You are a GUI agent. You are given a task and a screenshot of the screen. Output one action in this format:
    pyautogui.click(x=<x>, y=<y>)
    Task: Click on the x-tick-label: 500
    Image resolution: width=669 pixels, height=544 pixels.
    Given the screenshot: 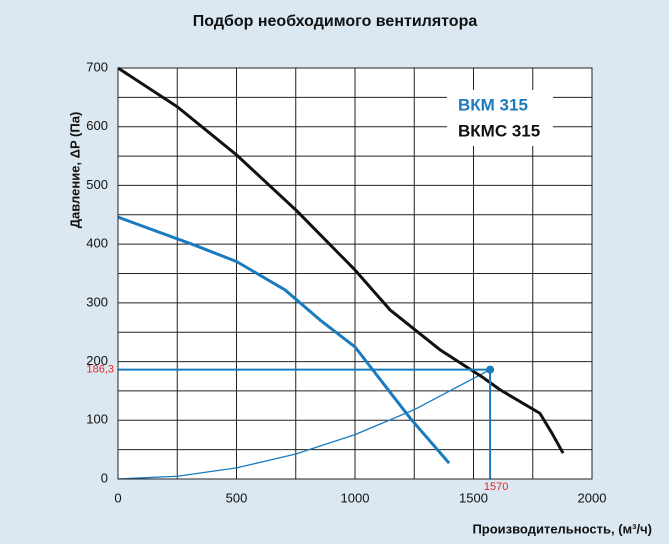 What is the action you would take?
    pyautogui.click(x=237, y=497)
    